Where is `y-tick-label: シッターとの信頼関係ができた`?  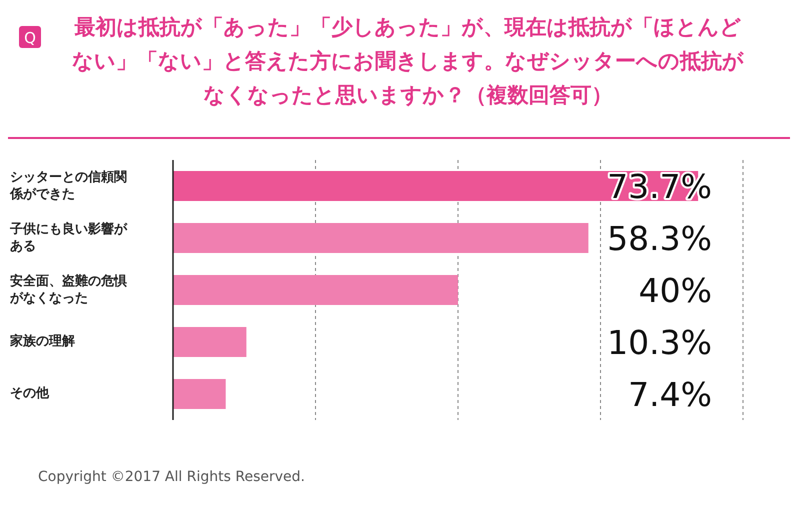
y-tick-label: シッターとの信頼関係ができた is located at coordinates (69, 186).